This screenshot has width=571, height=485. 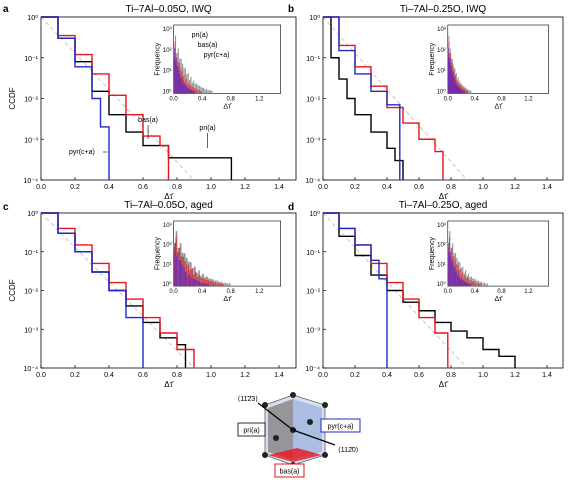 What do you see at coordinates (448, 99) in the screenshot?
I see `inset-x-tick-label: 0.0` at bounding box center [448, 99].